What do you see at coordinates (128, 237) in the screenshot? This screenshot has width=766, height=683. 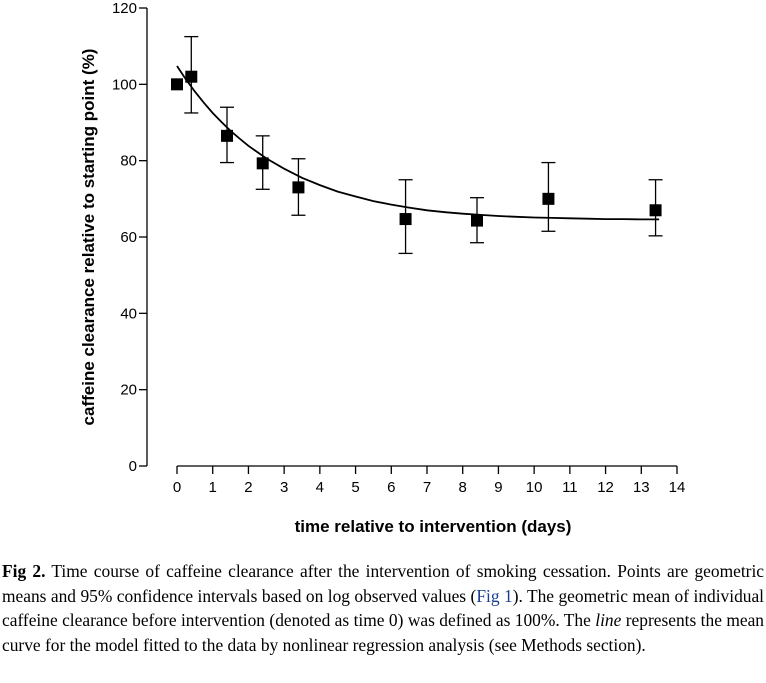 I see `y-tick-label: 60` at bounding box center [128, 237].